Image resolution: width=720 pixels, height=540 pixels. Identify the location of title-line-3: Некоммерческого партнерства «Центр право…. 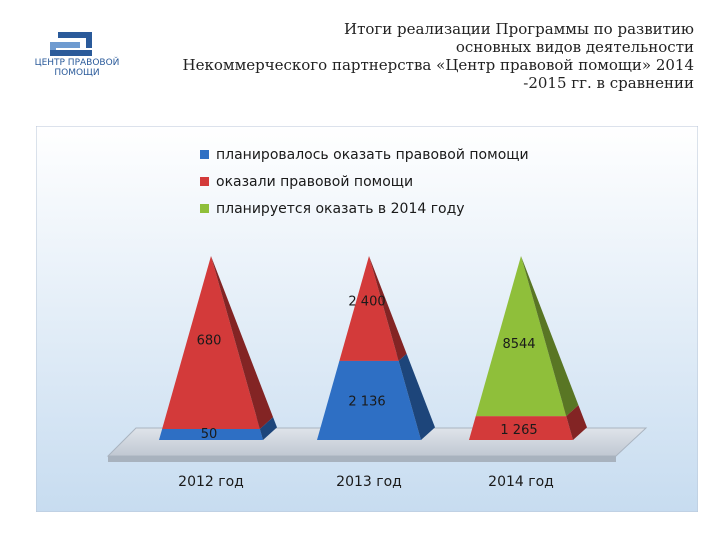
(438, 65).